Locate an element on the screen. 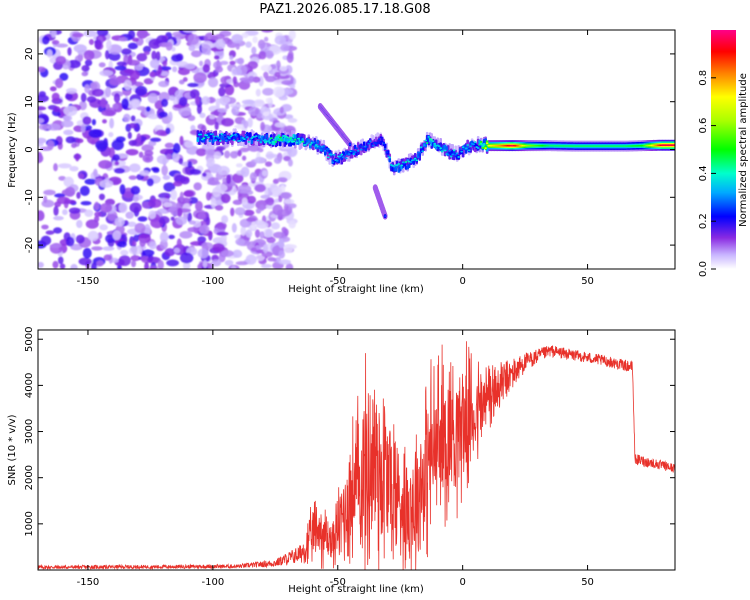 The width and height of the screenshot is (750, 600). chart-title: PAZ1.2026.085.17.18.G08 is located at coordinates (344, 9).